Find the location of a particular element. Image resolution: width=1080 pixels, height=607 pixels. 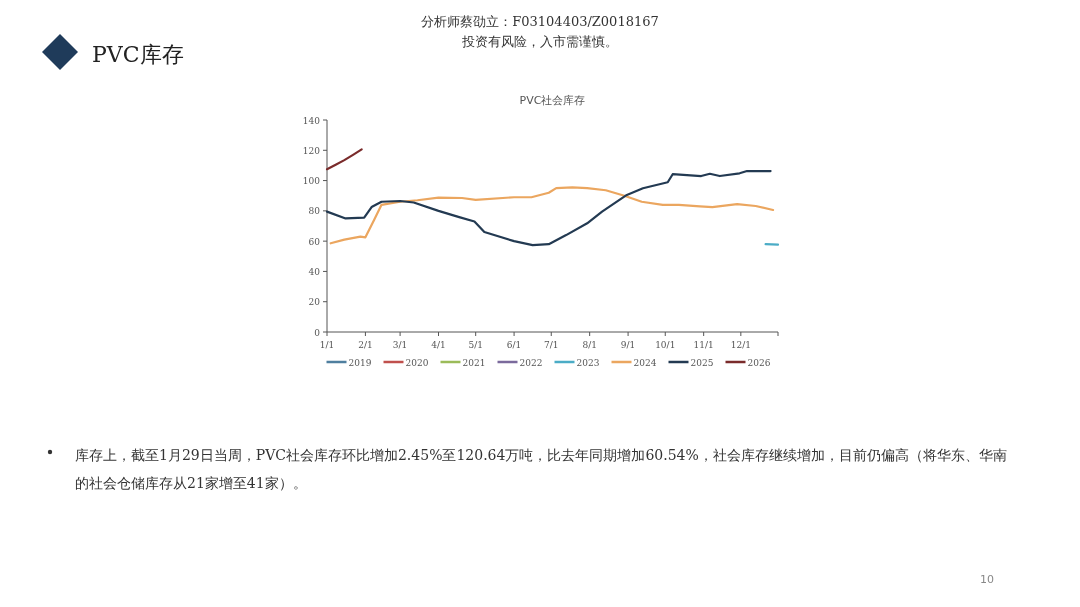

legend-label: 2026 is located at coordinates (759, 362).